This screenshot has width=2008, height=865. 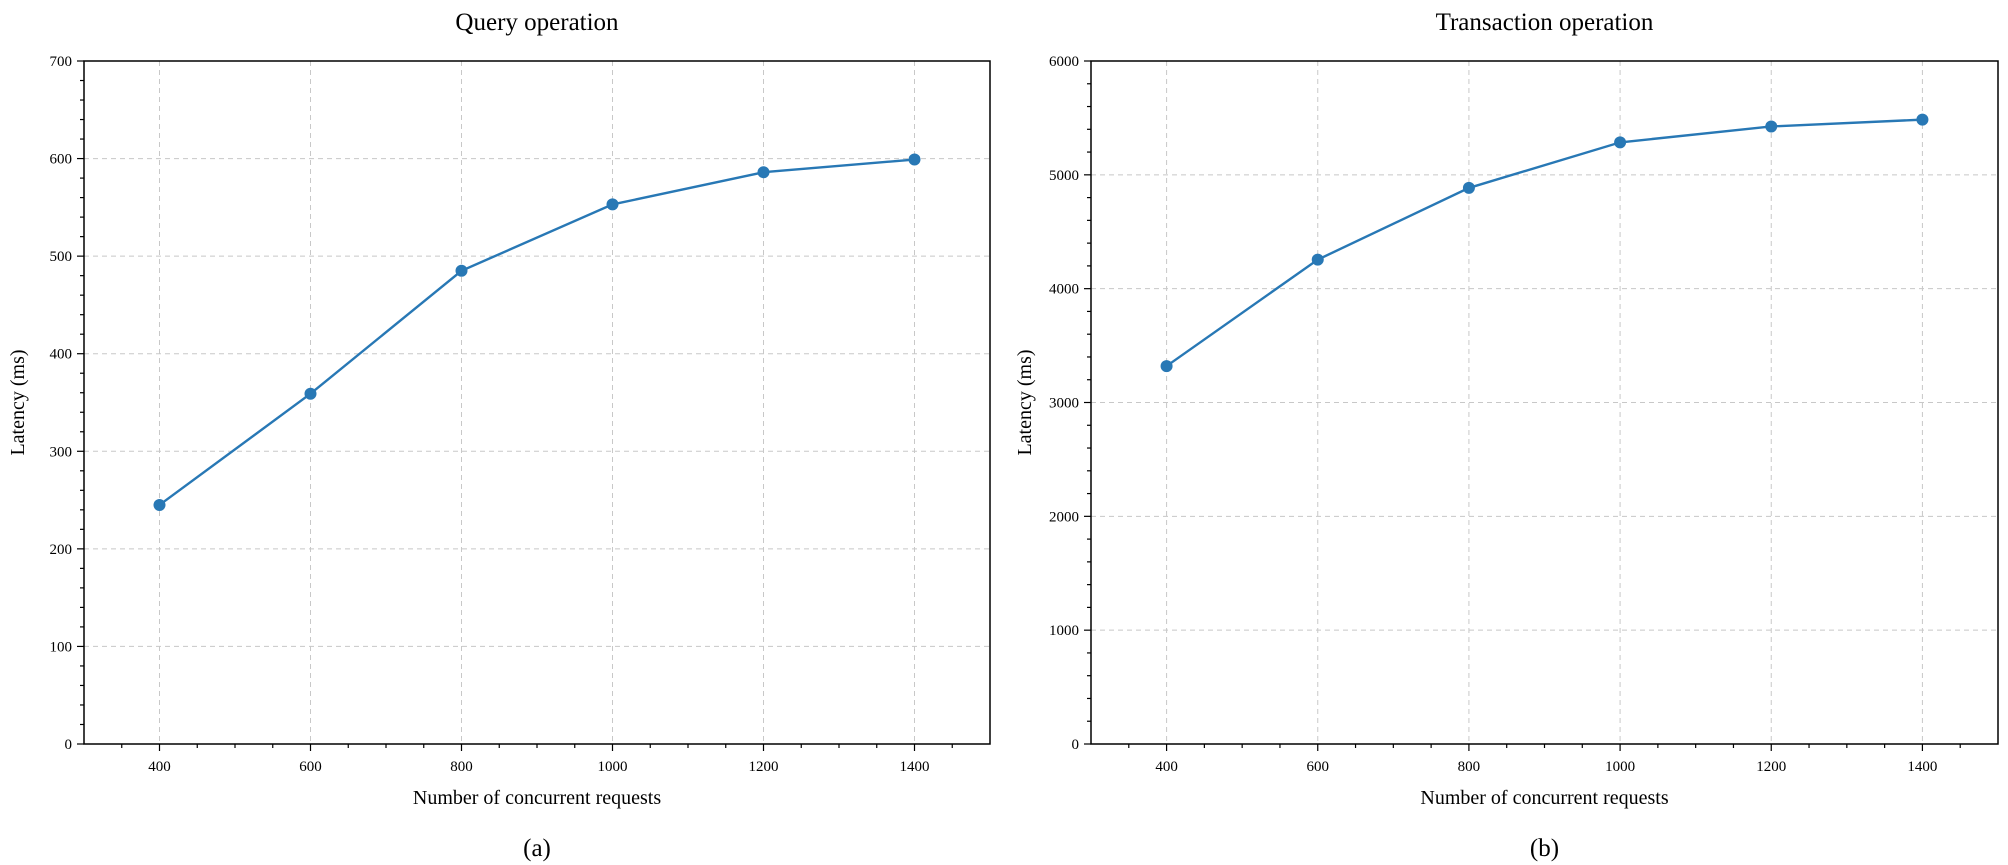 I want to click on y-tick-label: 5000, so click(x=1064, y=176).